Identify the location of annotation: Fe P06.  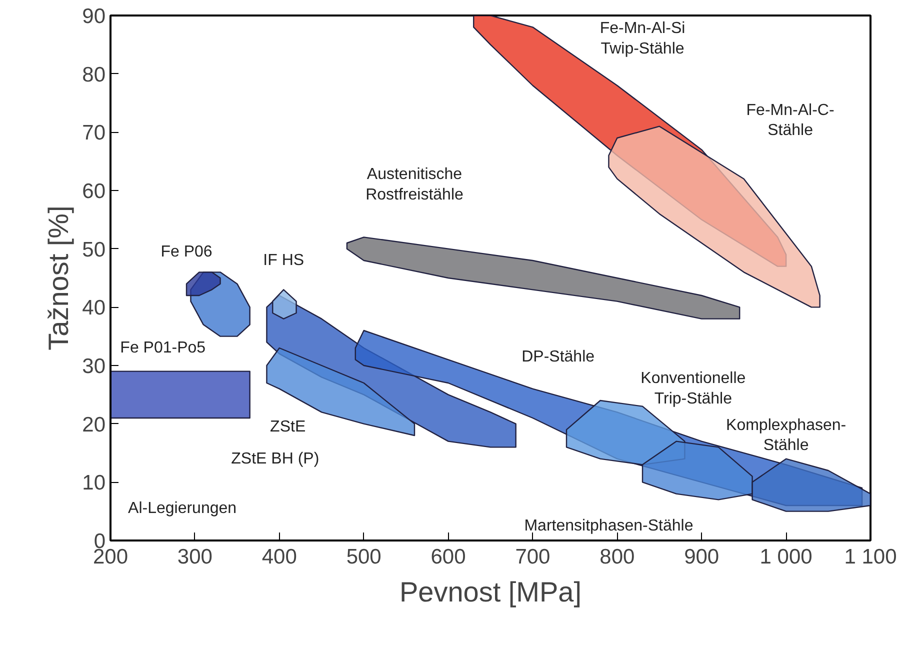
(186, 251).